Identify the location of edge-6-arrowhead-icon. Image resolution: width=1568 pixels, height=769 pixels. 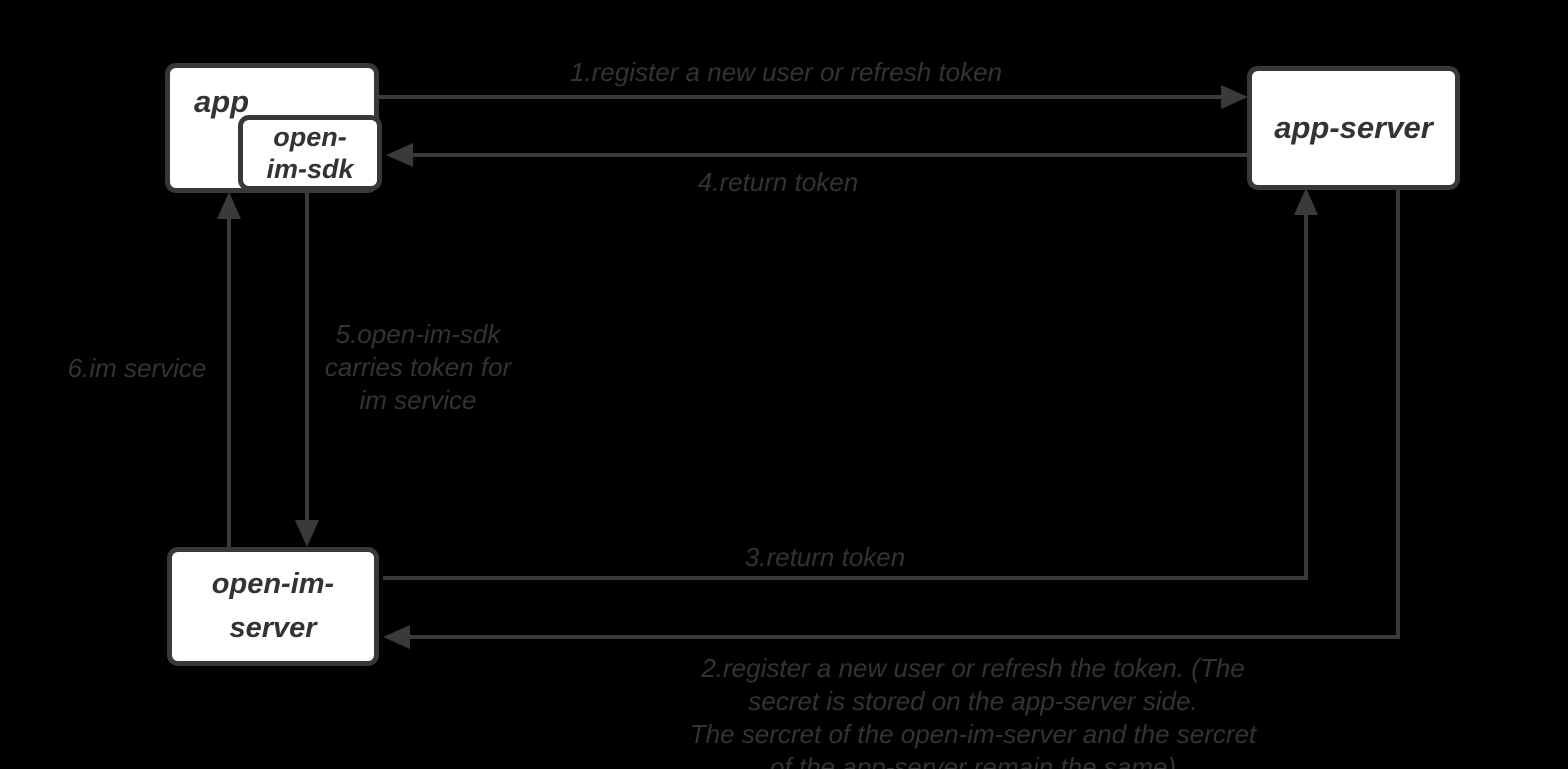
(229, 205).